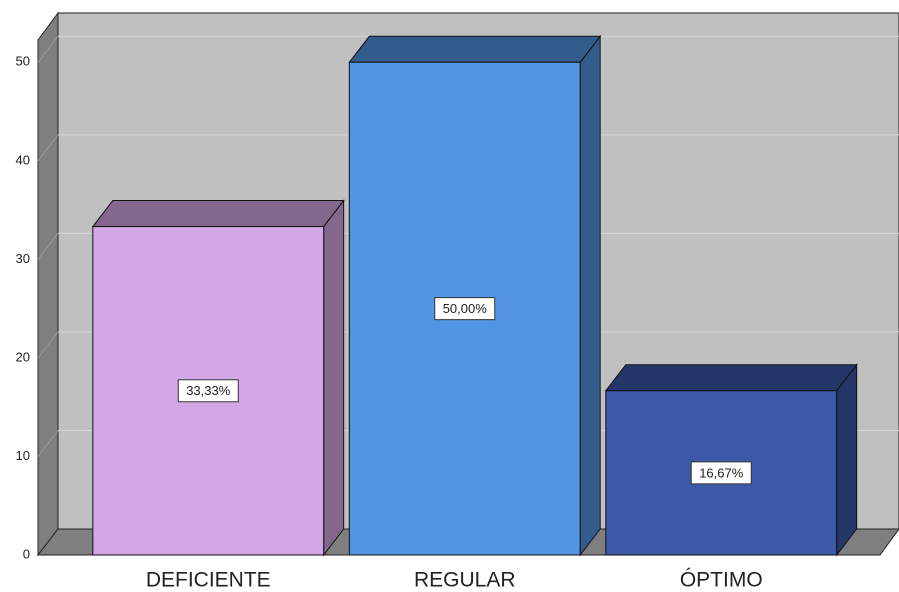  Describe the element at coordinates (48, 284) in the screenshot. I see `left-wall` at that location.